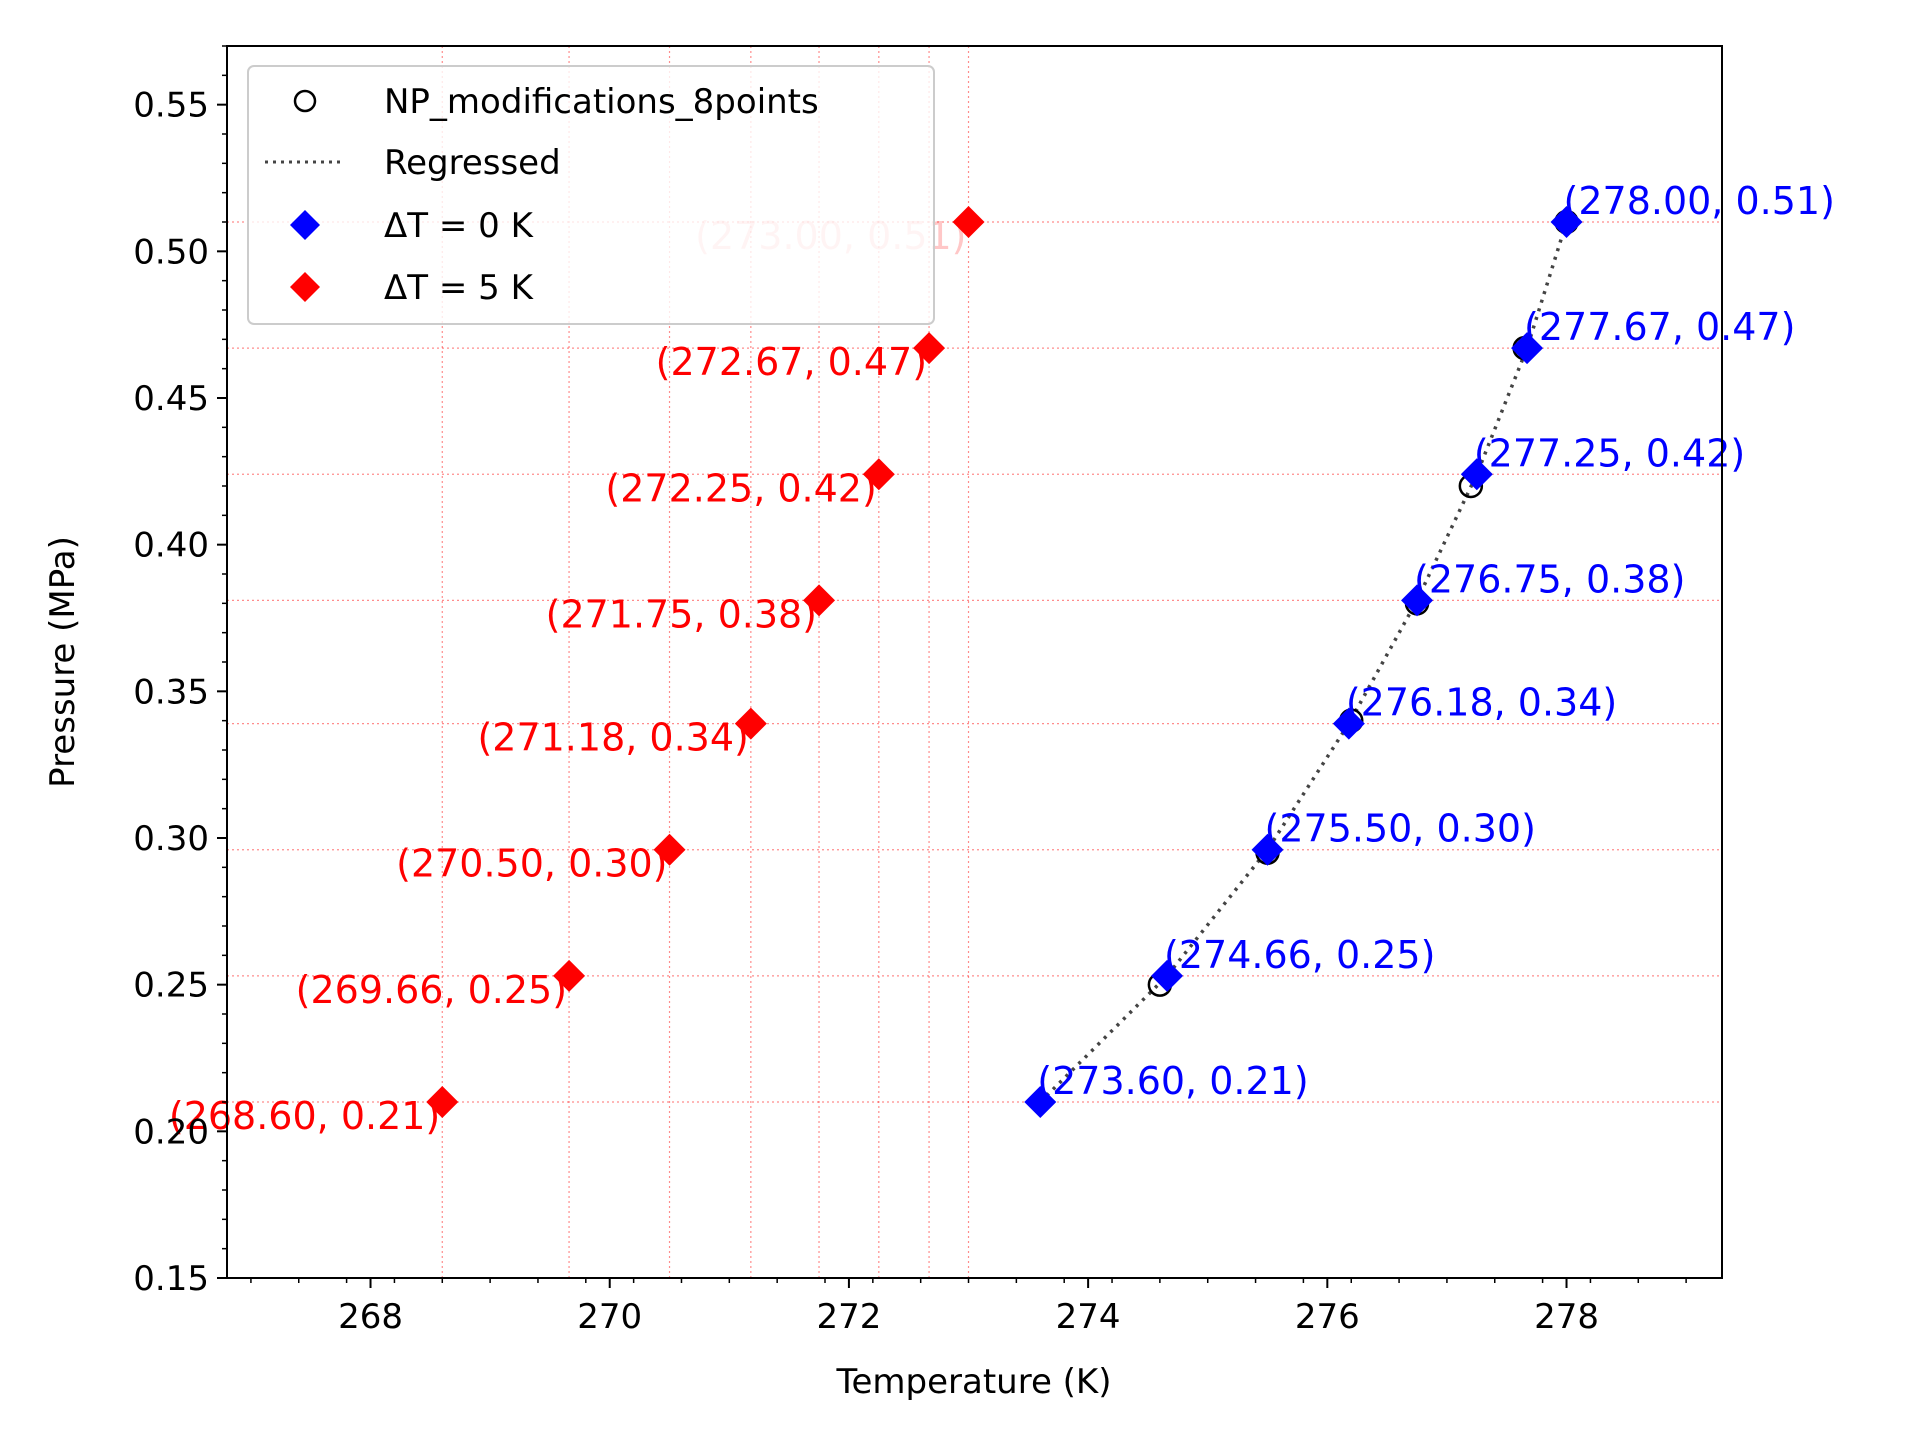  What do you see at coordinates (171, 1279) in the screenshot?
I see `y-tick-label: 0.15` at bounding box center [171, 1279].